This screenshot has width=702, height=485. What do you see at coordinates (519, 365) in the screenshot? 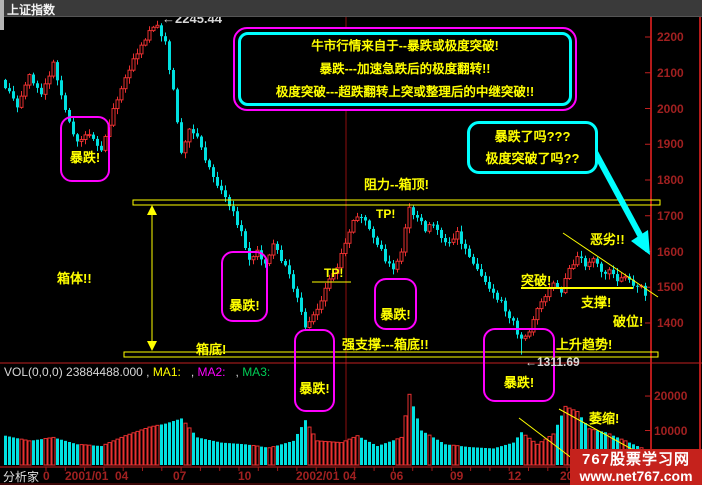
I see `crash-box-5: 暴跌!` at bounding box center [519, 365].